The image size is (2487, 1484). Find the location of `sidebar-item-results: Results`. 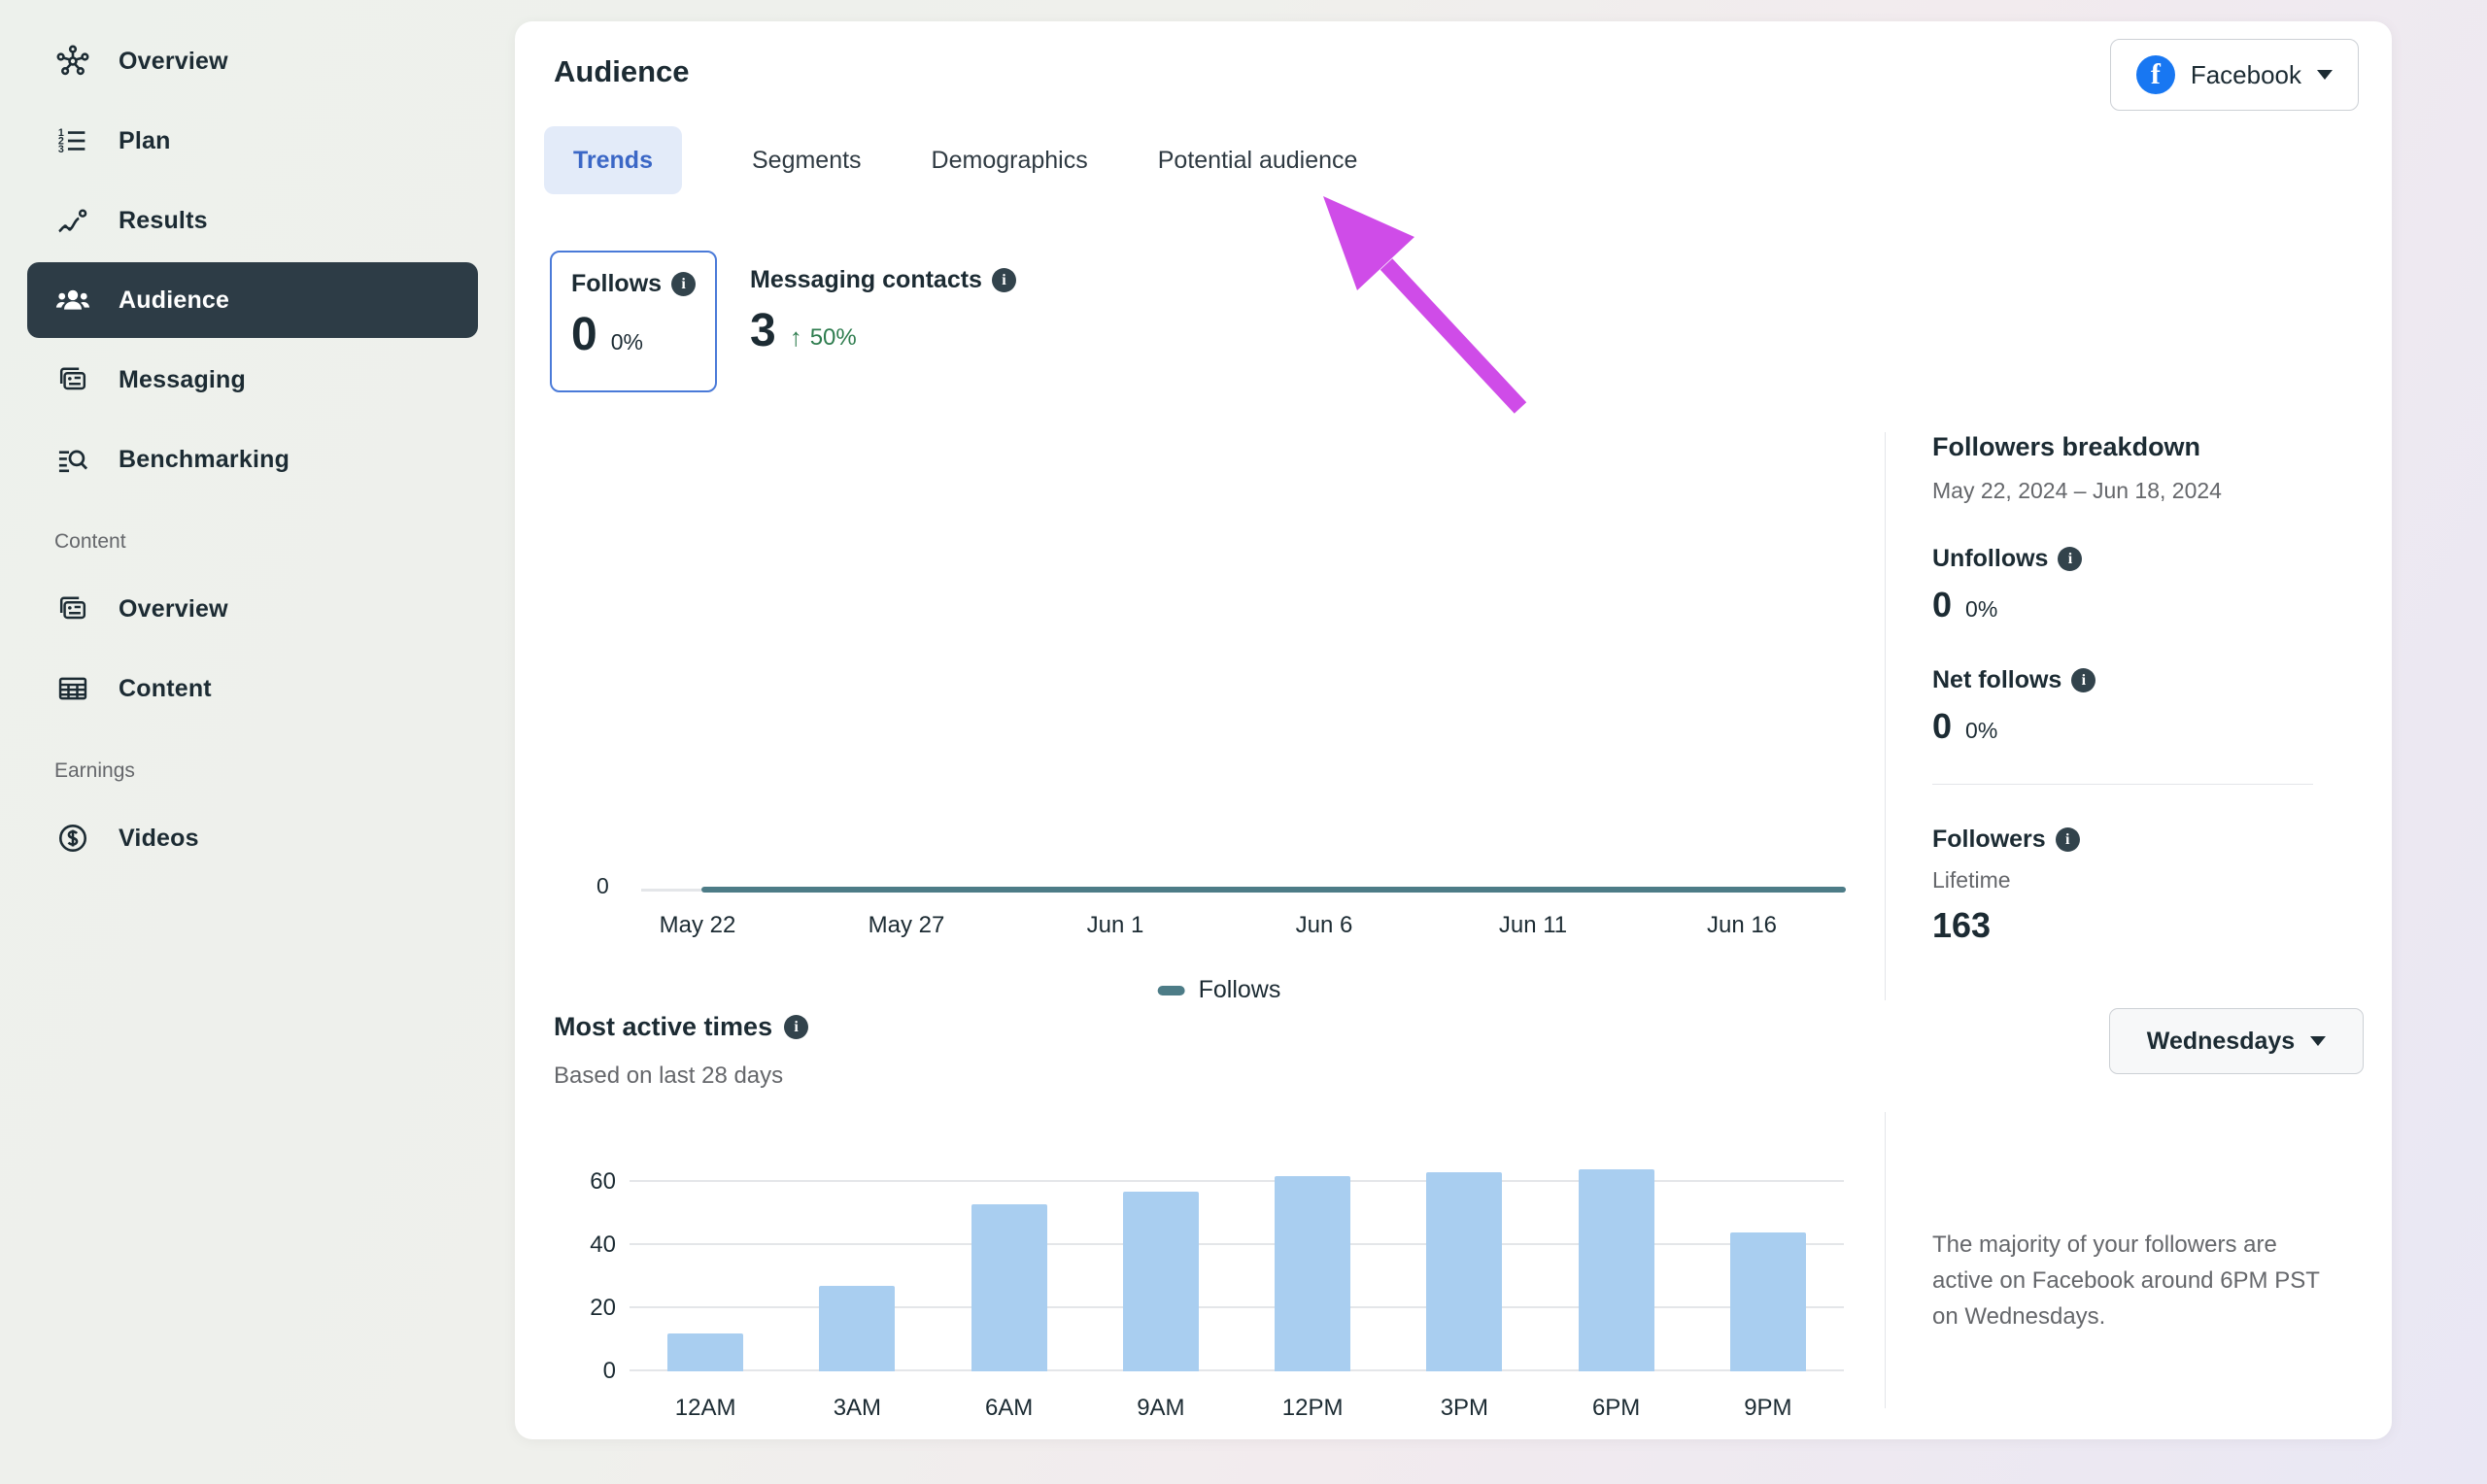

sidebar-item-results: Results is located at coordinates (252, 220).